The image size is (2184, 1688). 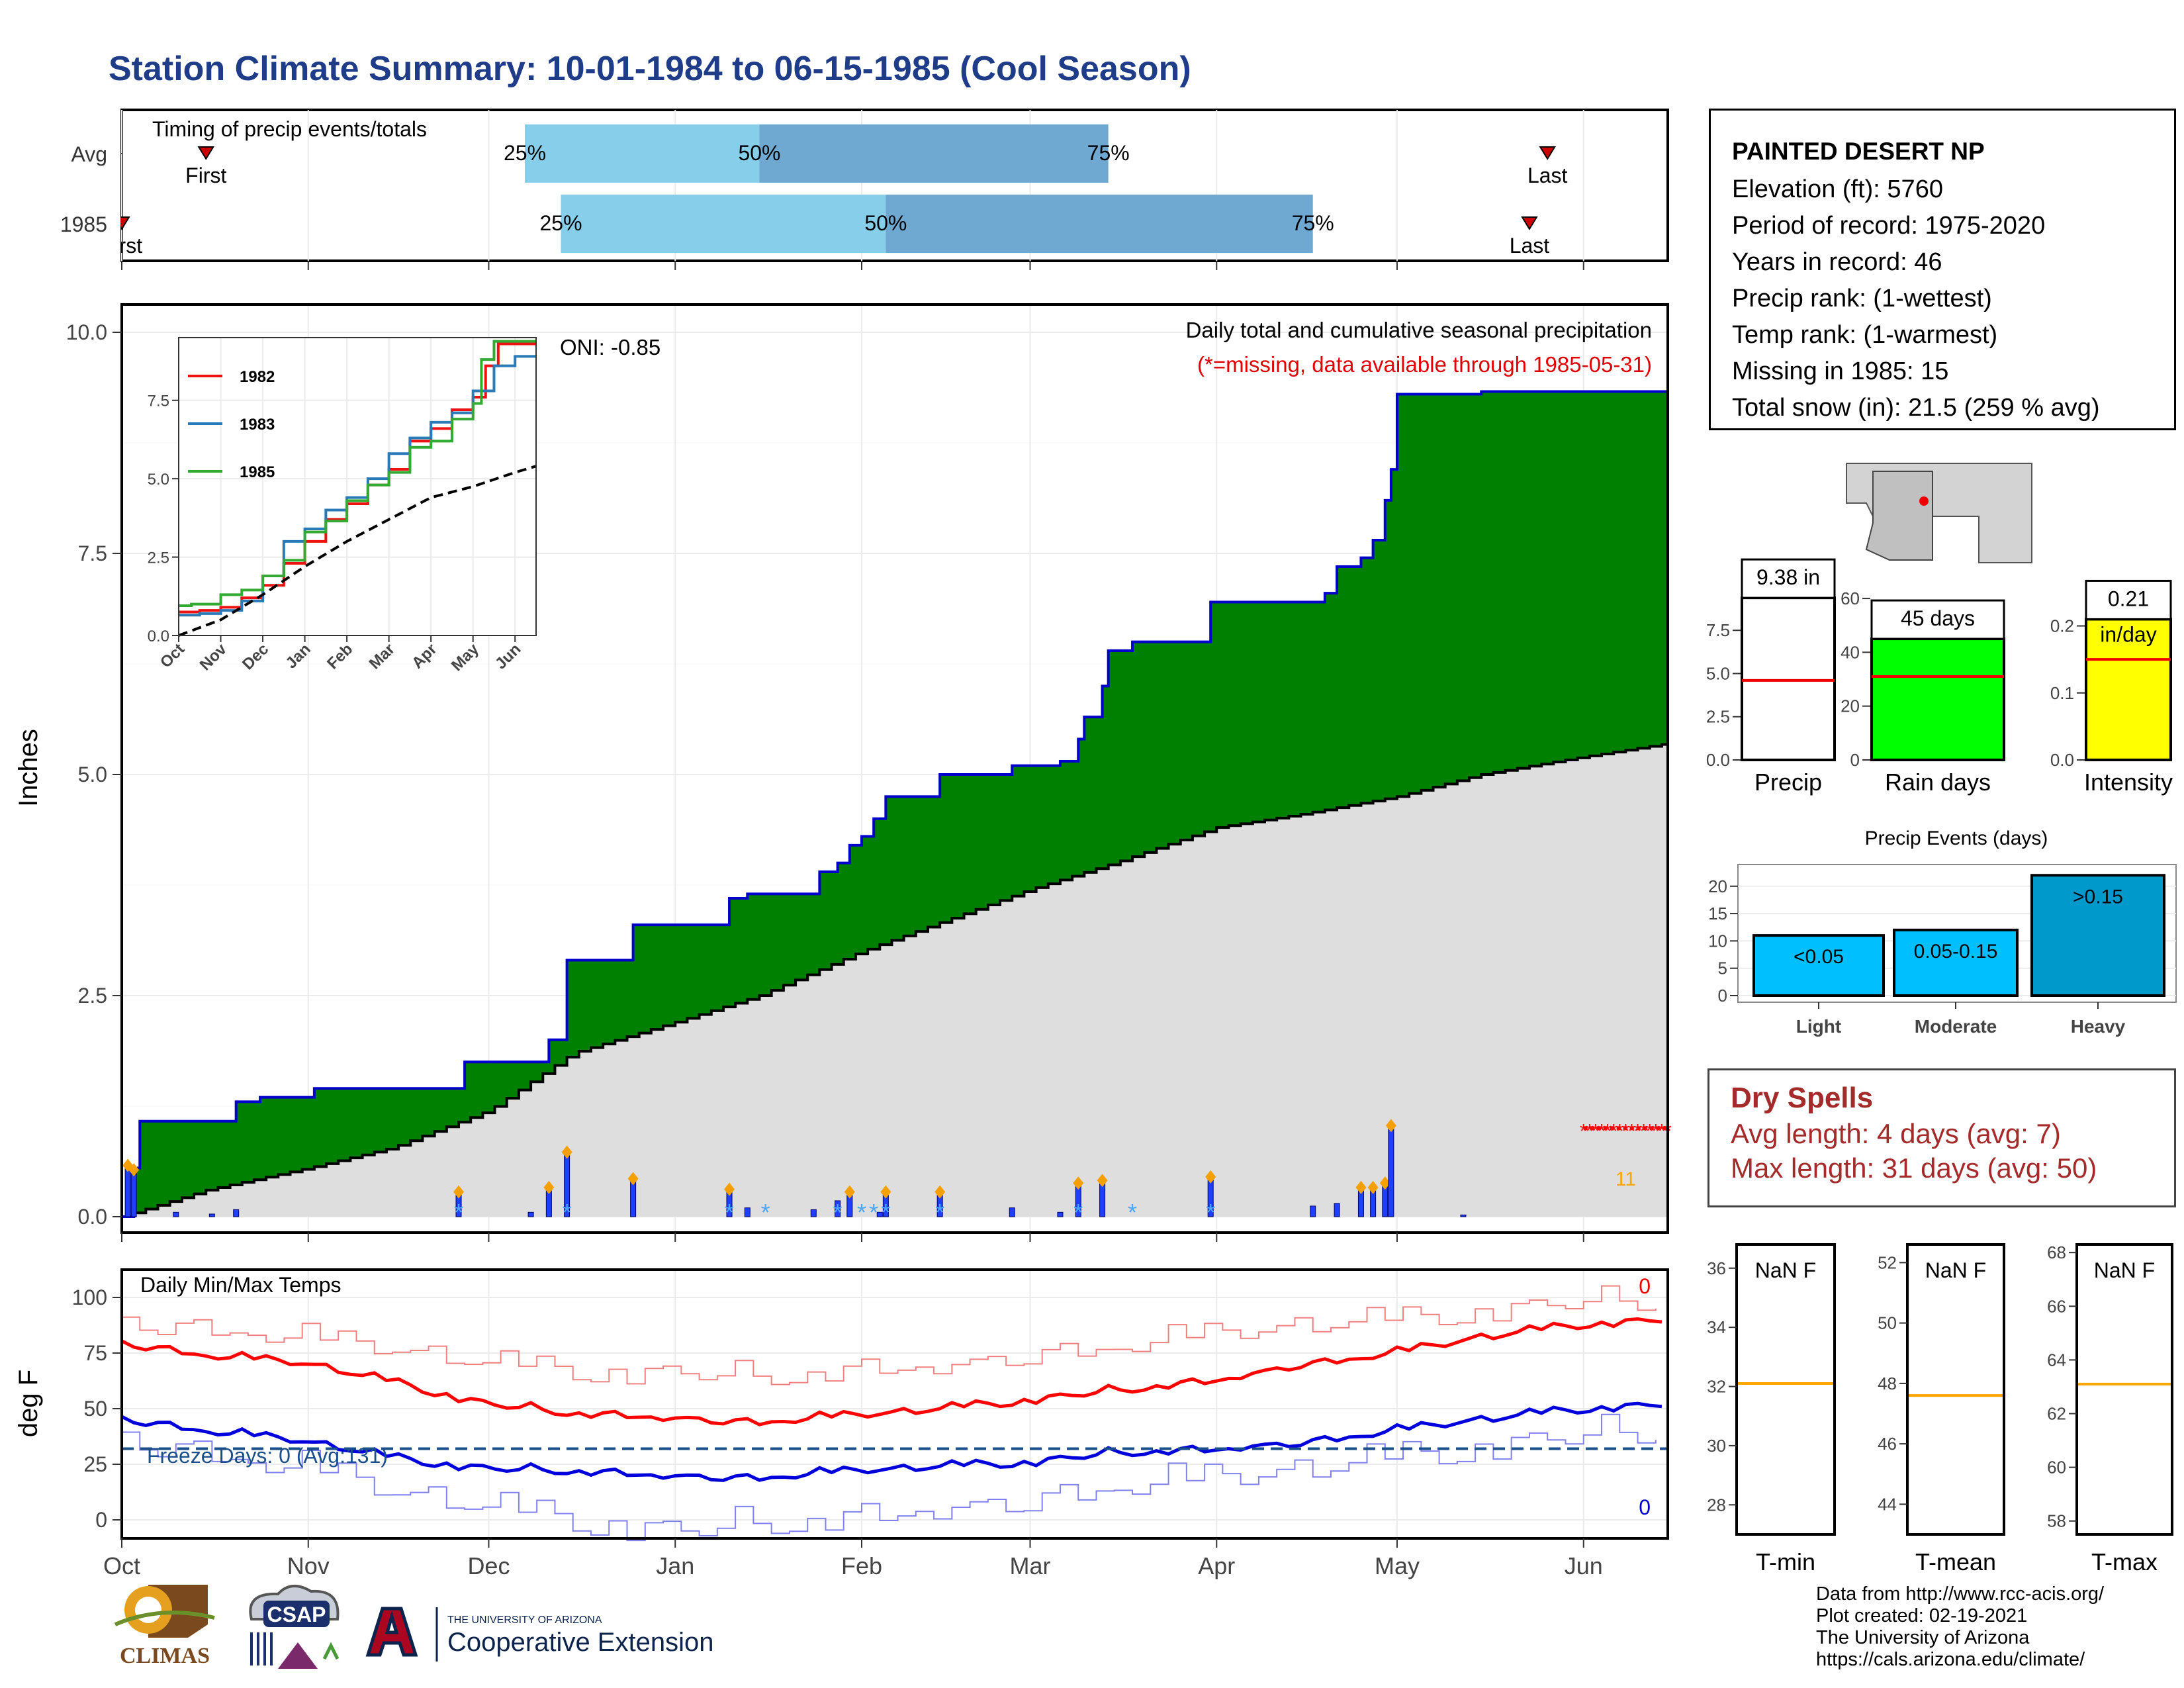 I want to click on station-elevation: Elevation (ft): 5760, so click(x=1837, y=189).